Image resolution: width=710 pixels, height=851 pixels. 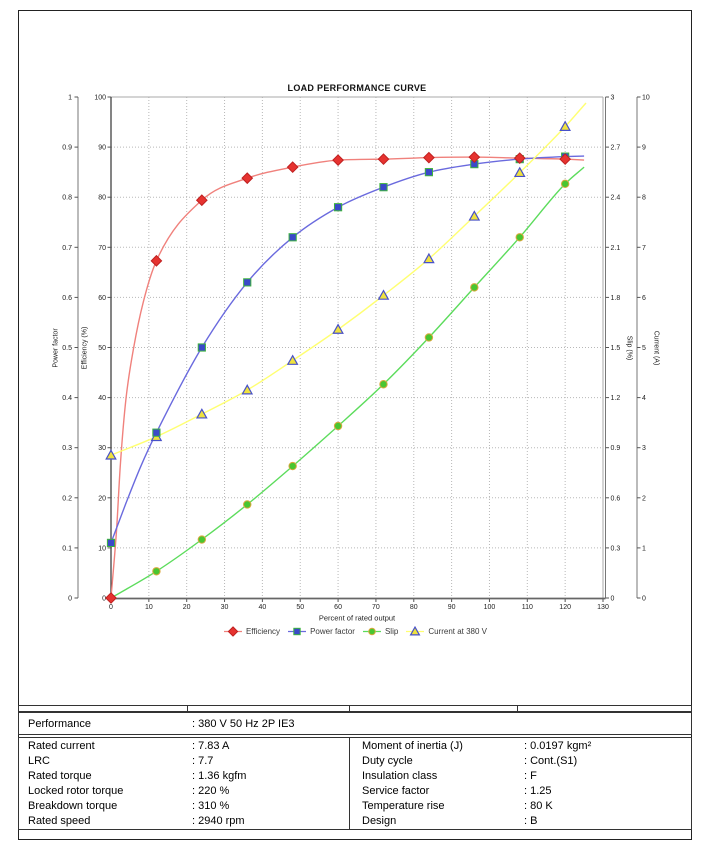 What do you see at coordinates (100, 98) in the screenshot?
I see `svg-text: 100` at bounding box center [100, 98].